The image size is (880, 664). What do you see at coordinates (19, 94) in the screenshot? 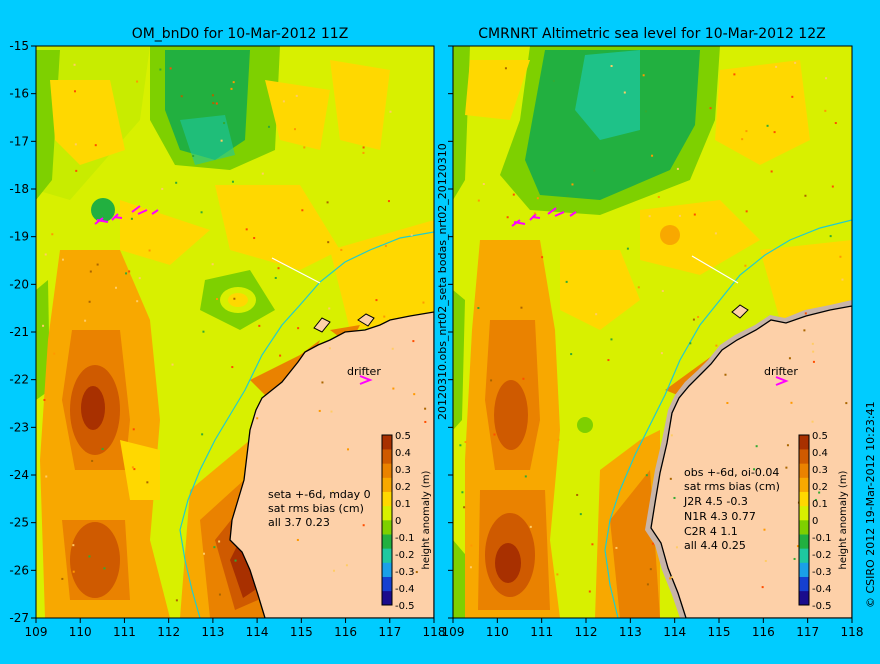
I see `y-tick-label: -16` at bounding box center [19, 94].